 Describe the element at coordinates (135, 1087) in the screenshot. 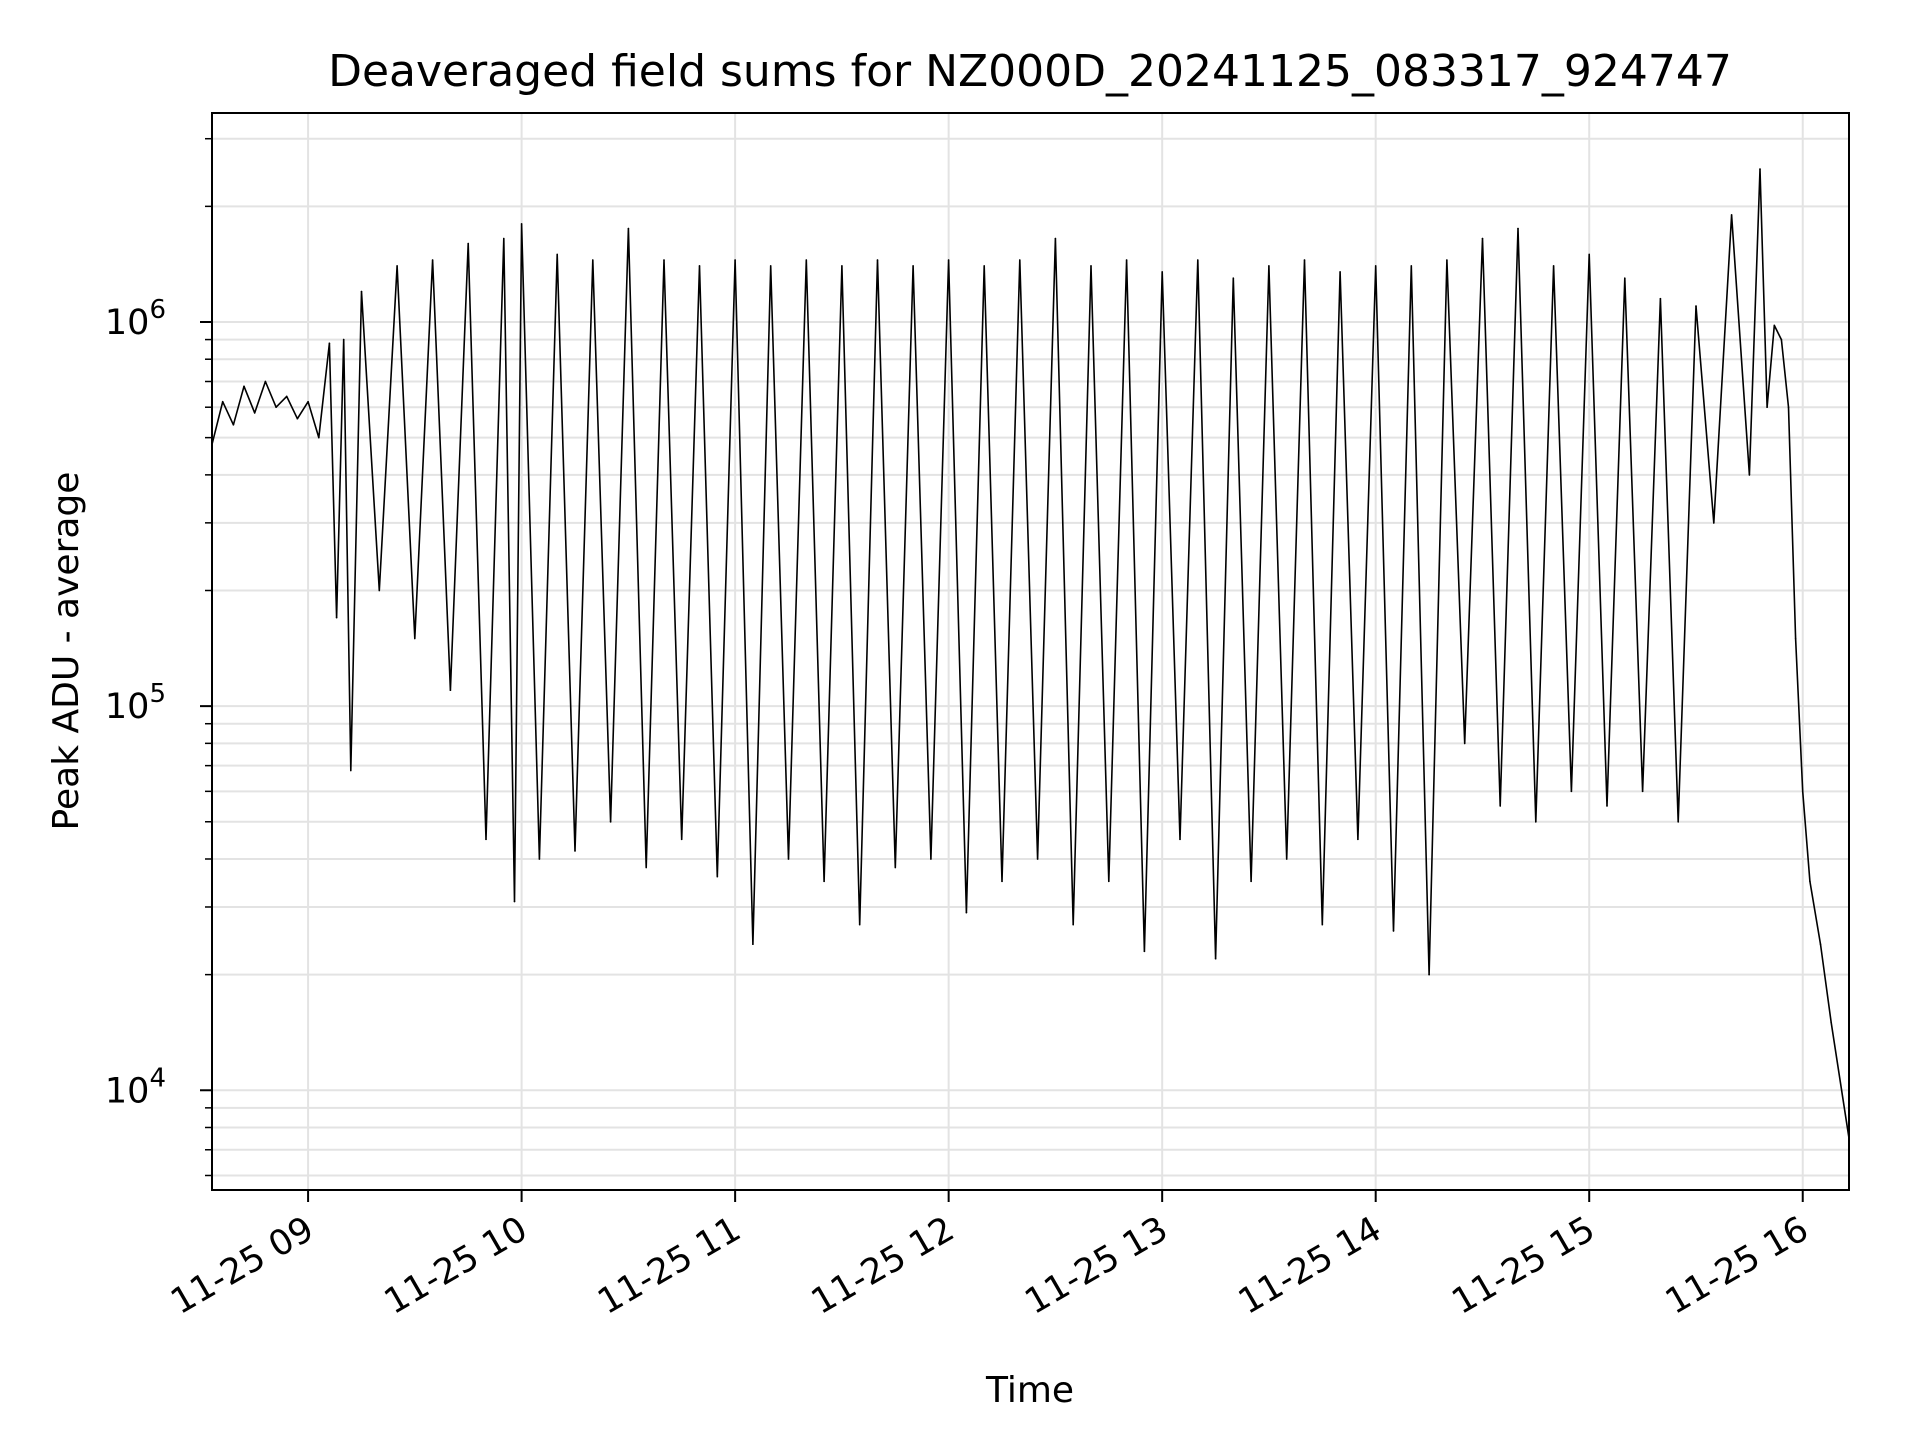

I see `y-tick-label: 10⁴` at that location.